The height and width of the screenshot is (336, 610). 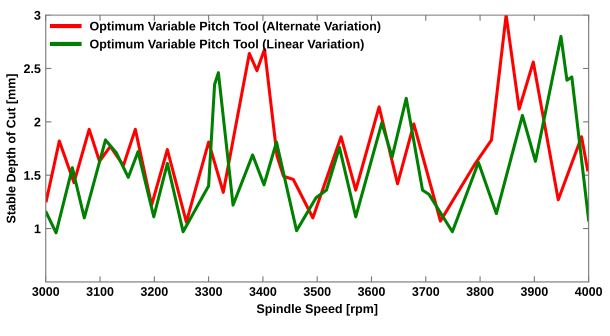 What do you see at coordinates (154, 291) in the screenshot?
I see `x-tick-label: 3200` at bounding box center [154, 291].